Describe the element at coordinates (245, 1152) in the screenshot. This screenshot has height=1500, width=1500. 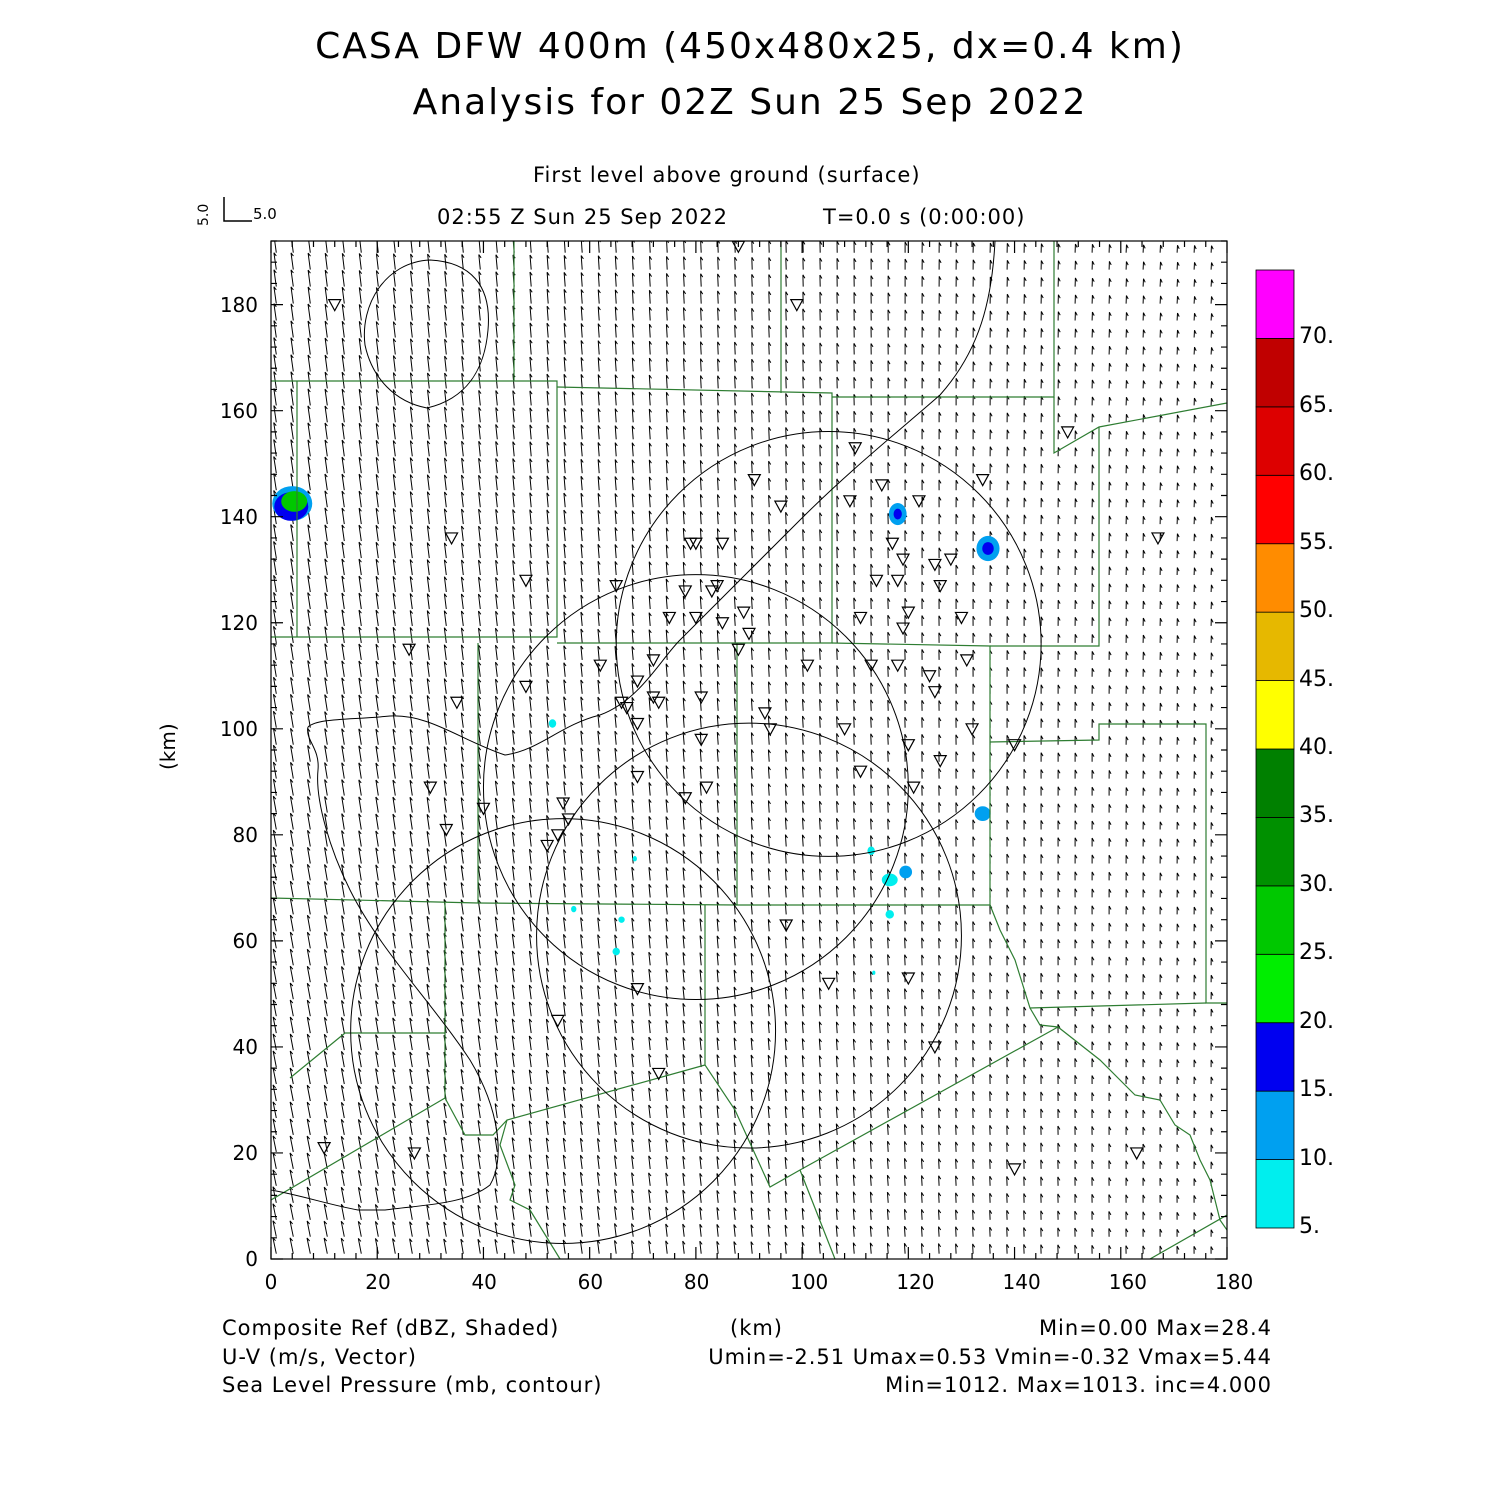
I see `y-tick-label: 20` at that location.